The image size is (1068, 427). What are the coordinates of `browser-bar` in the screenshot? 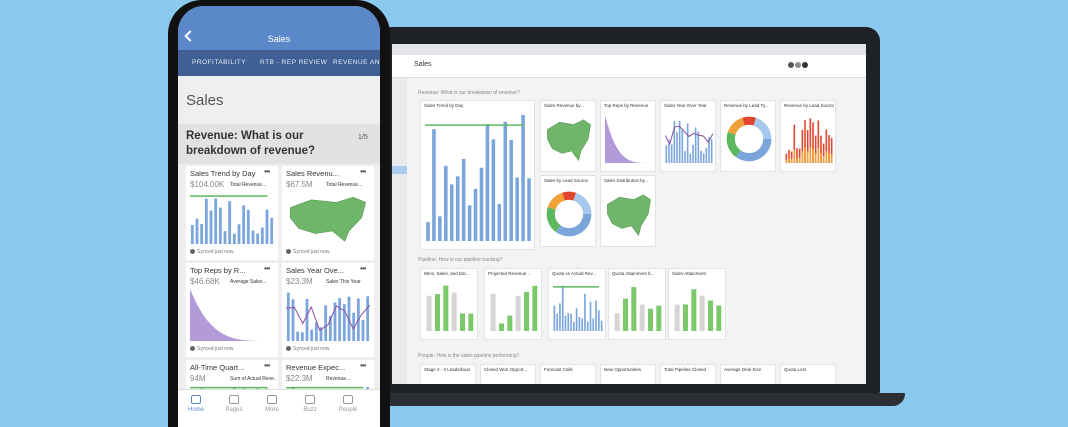 It's located at (629, 49).